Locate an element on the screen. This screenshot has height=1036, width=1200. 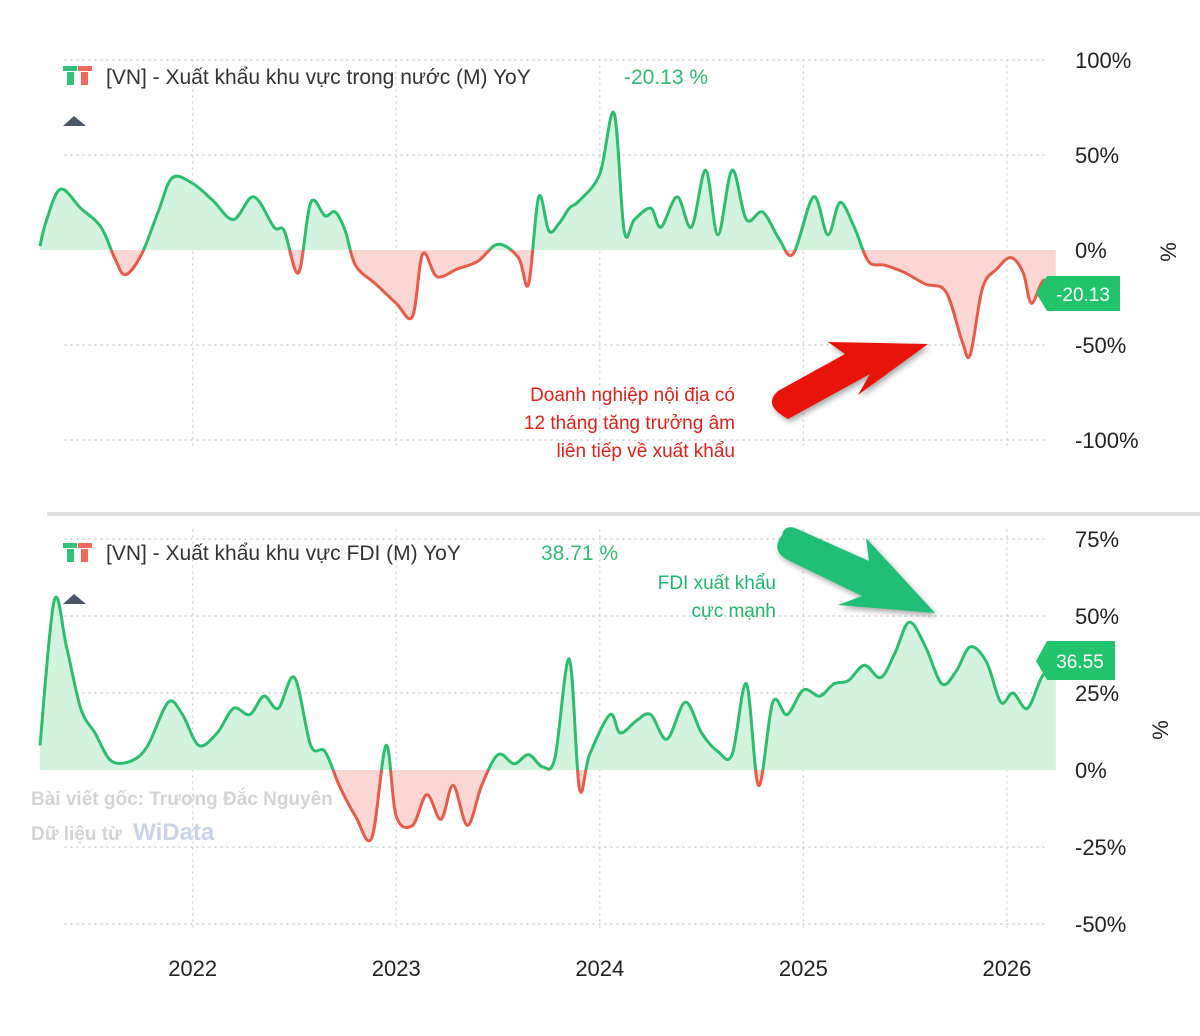
domestic-annotation-line-2: 12 tháng tăng trưởng âm is located at coordinates (629, 423).